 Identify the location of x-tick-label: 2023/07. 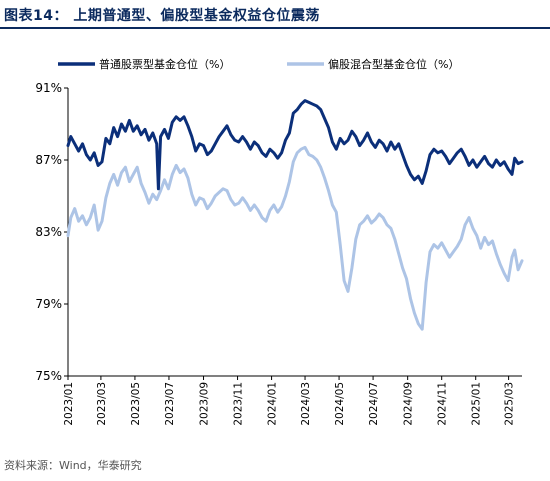
(170, 404).